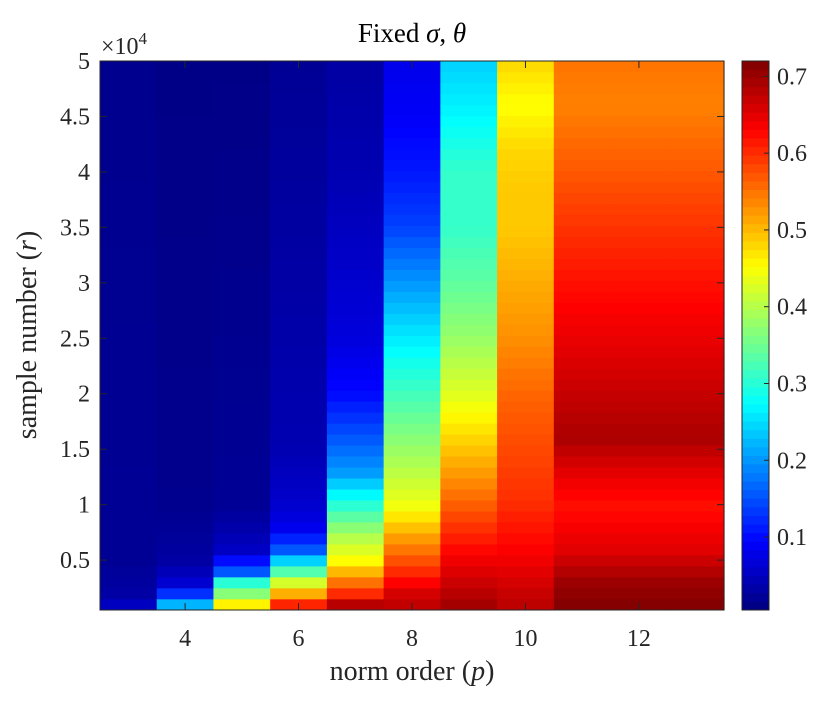 The width and height of the screenshot is (831, 701). What do you see at coordinates (75, 117) in the screenshot?
I see `y-tick-label: 4.5` at bounding box center [75, 117].